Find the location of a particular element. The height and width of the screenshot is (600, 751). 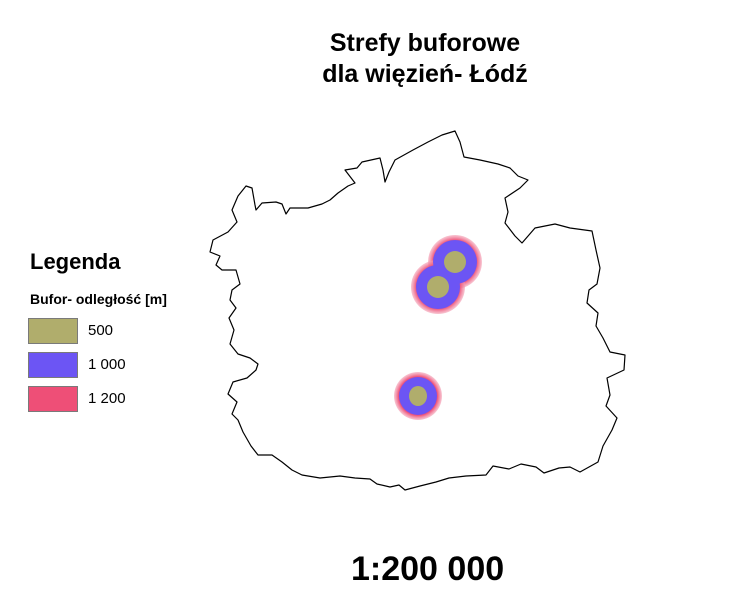

legend-item-500: 500 is located at coordinates (108, 332).